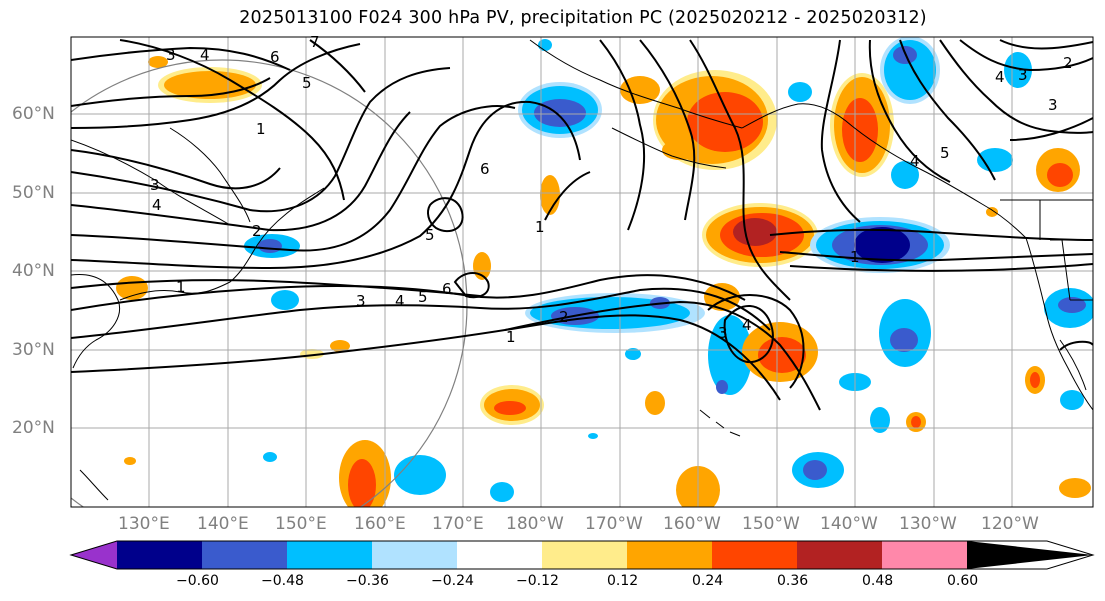  Describe the element at coordinates (1010, 524) in the screenshot. I see `lon-label: 120°W` at that location.